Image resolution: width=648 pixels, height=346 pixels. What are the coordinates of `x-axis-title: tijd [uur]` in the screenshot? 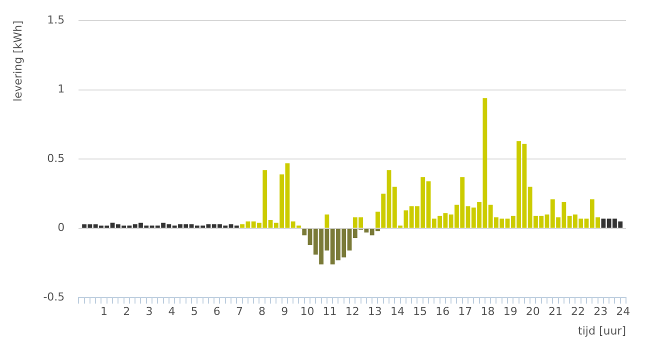 It's located at (602, 331).